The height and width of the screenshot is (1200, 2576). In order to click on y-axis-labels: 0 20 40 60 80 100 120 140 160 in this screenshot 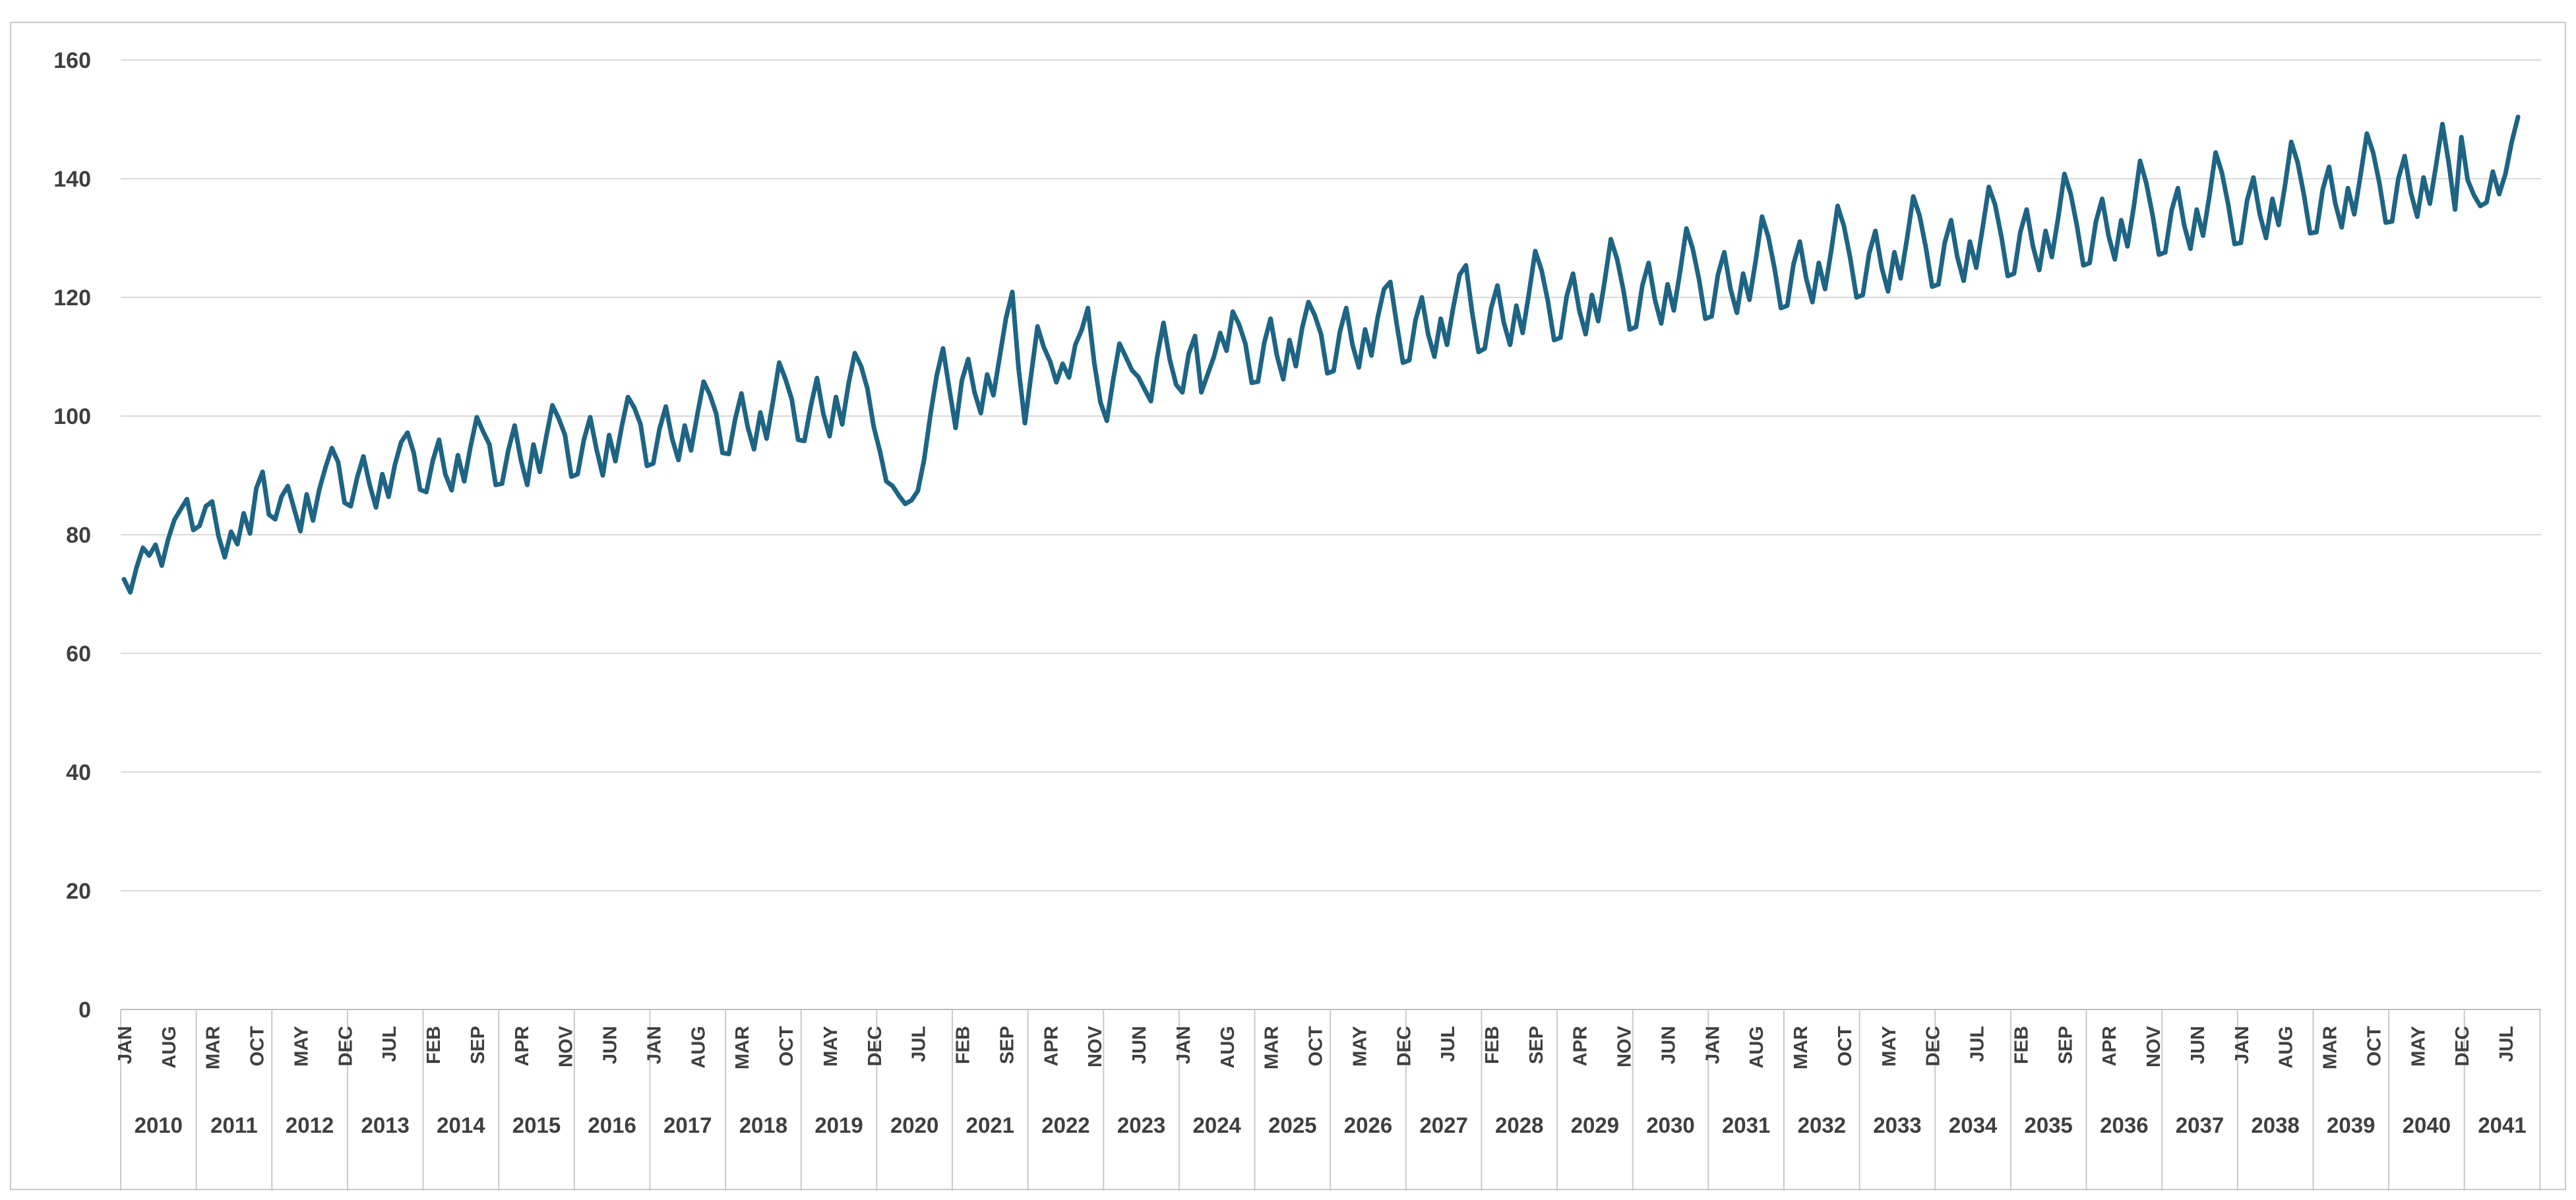, I will do `click(72, 535)`.